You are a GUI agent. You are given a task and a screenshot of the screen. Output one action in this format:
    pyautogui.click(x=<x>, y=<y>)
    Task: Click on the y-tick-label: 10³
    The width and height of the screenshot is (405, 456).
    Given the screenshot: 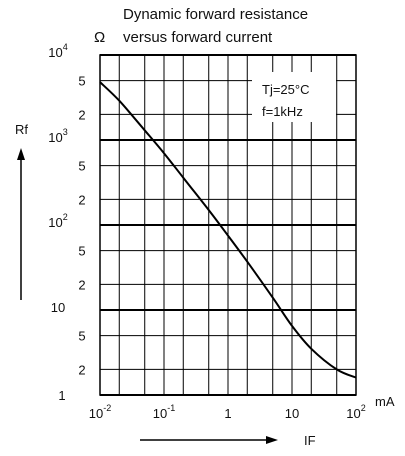 What is the action you would take?
    pyautogui.click(x=57, y=136)
    